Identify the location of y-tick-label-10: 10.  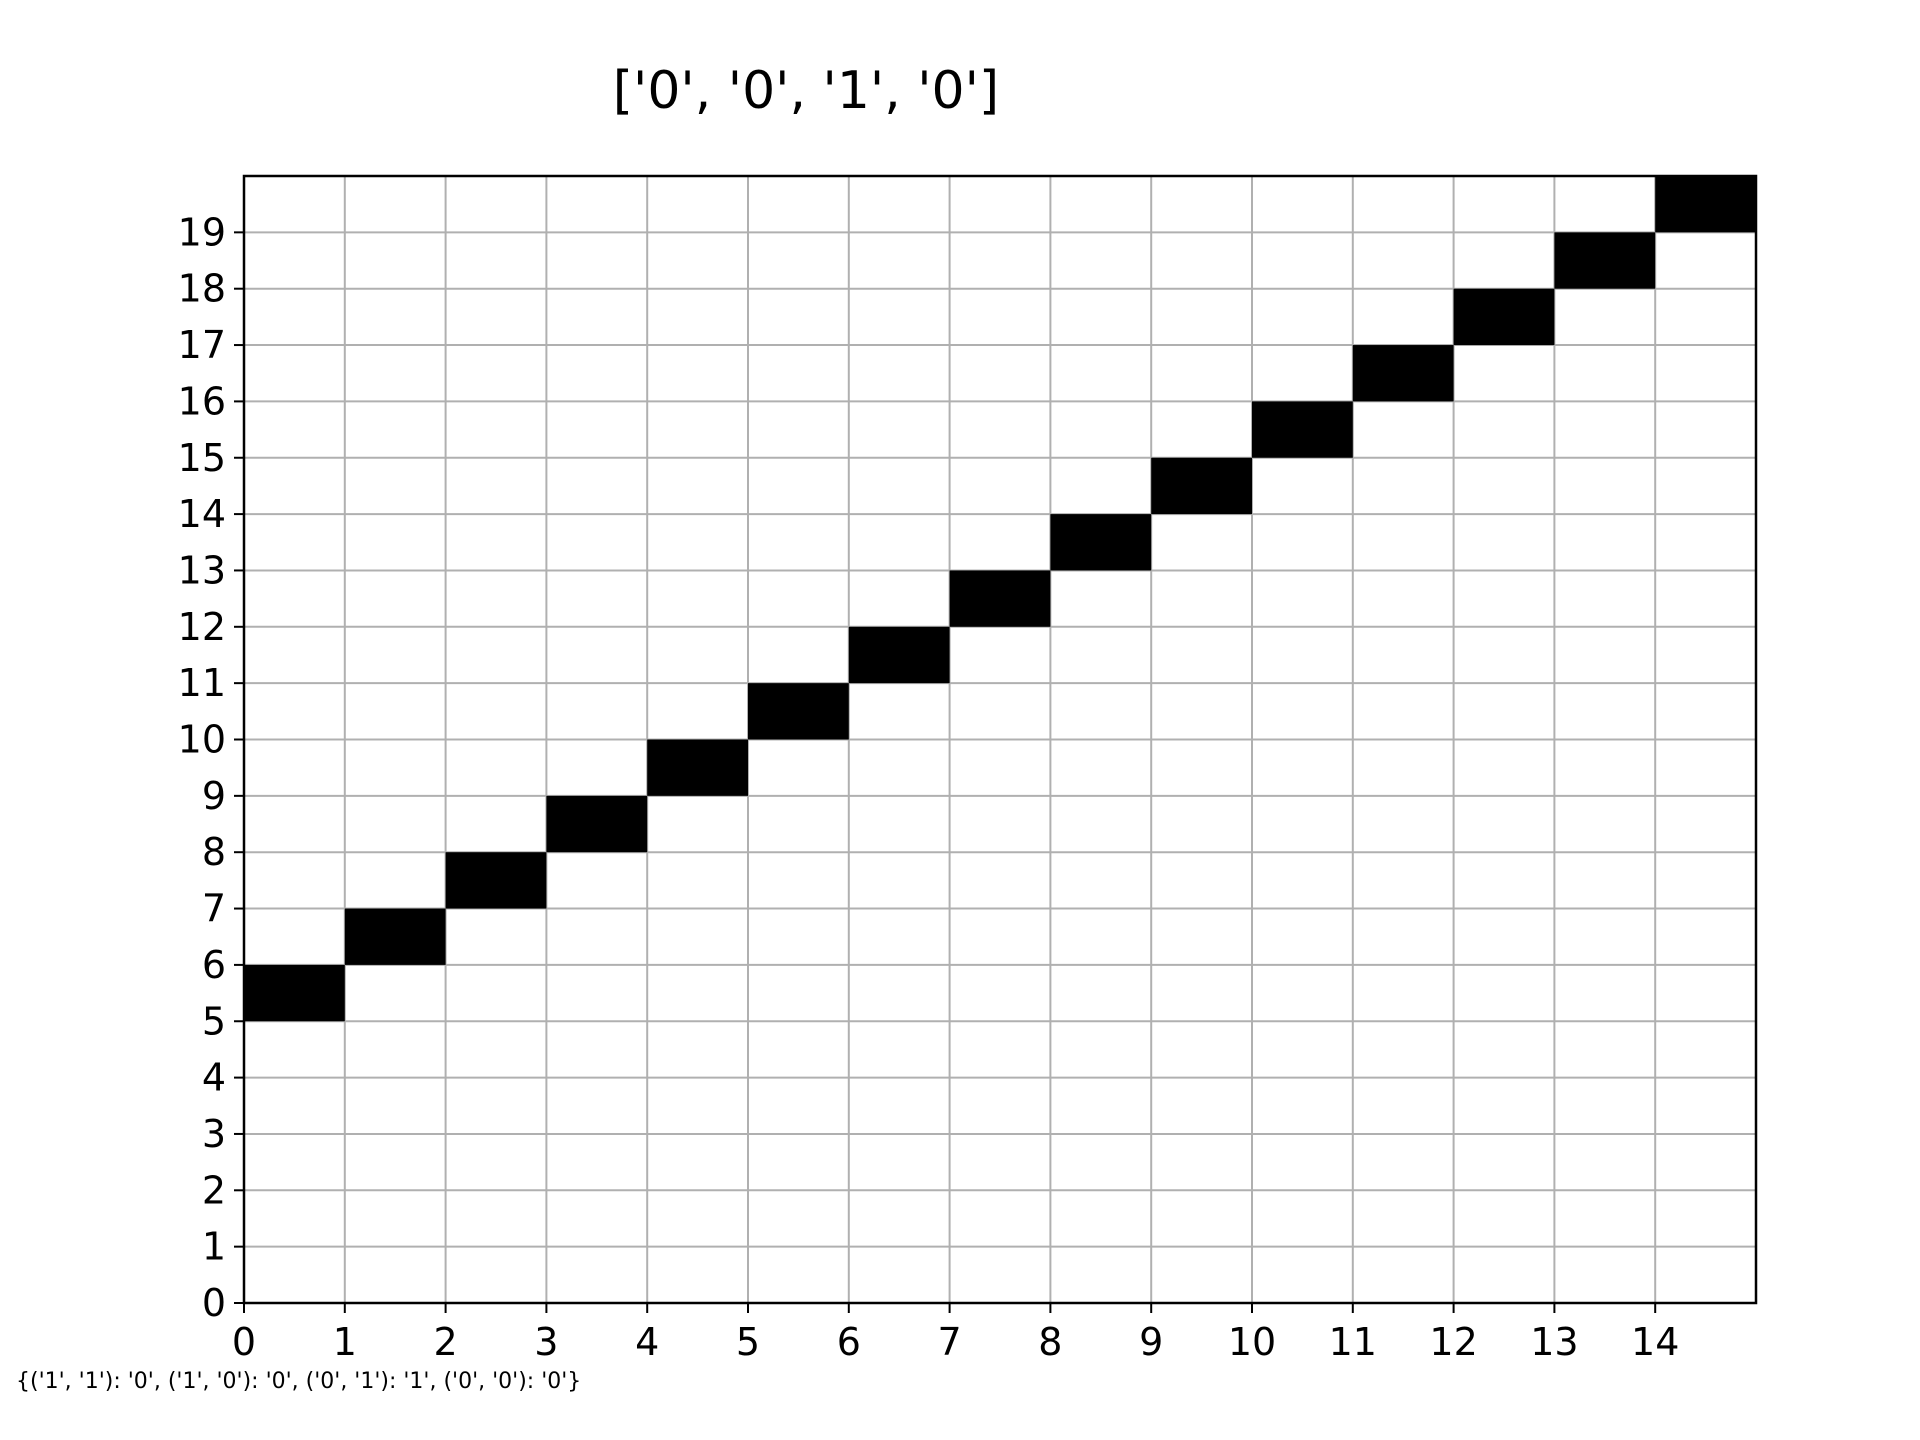
(202, 740).